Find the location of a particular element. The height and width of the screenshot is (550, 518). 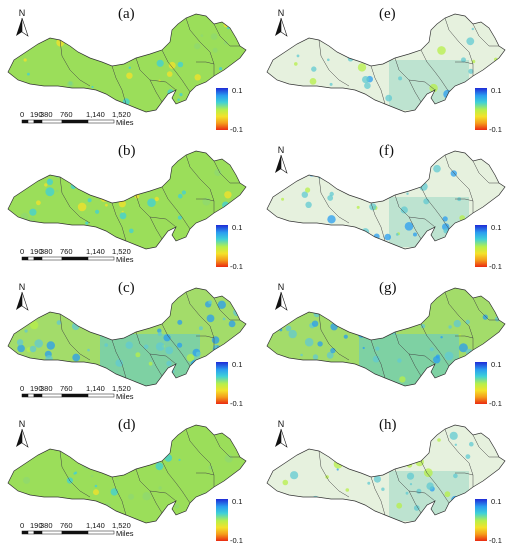

panel-label: (a) is located at coordinates (126, 14).